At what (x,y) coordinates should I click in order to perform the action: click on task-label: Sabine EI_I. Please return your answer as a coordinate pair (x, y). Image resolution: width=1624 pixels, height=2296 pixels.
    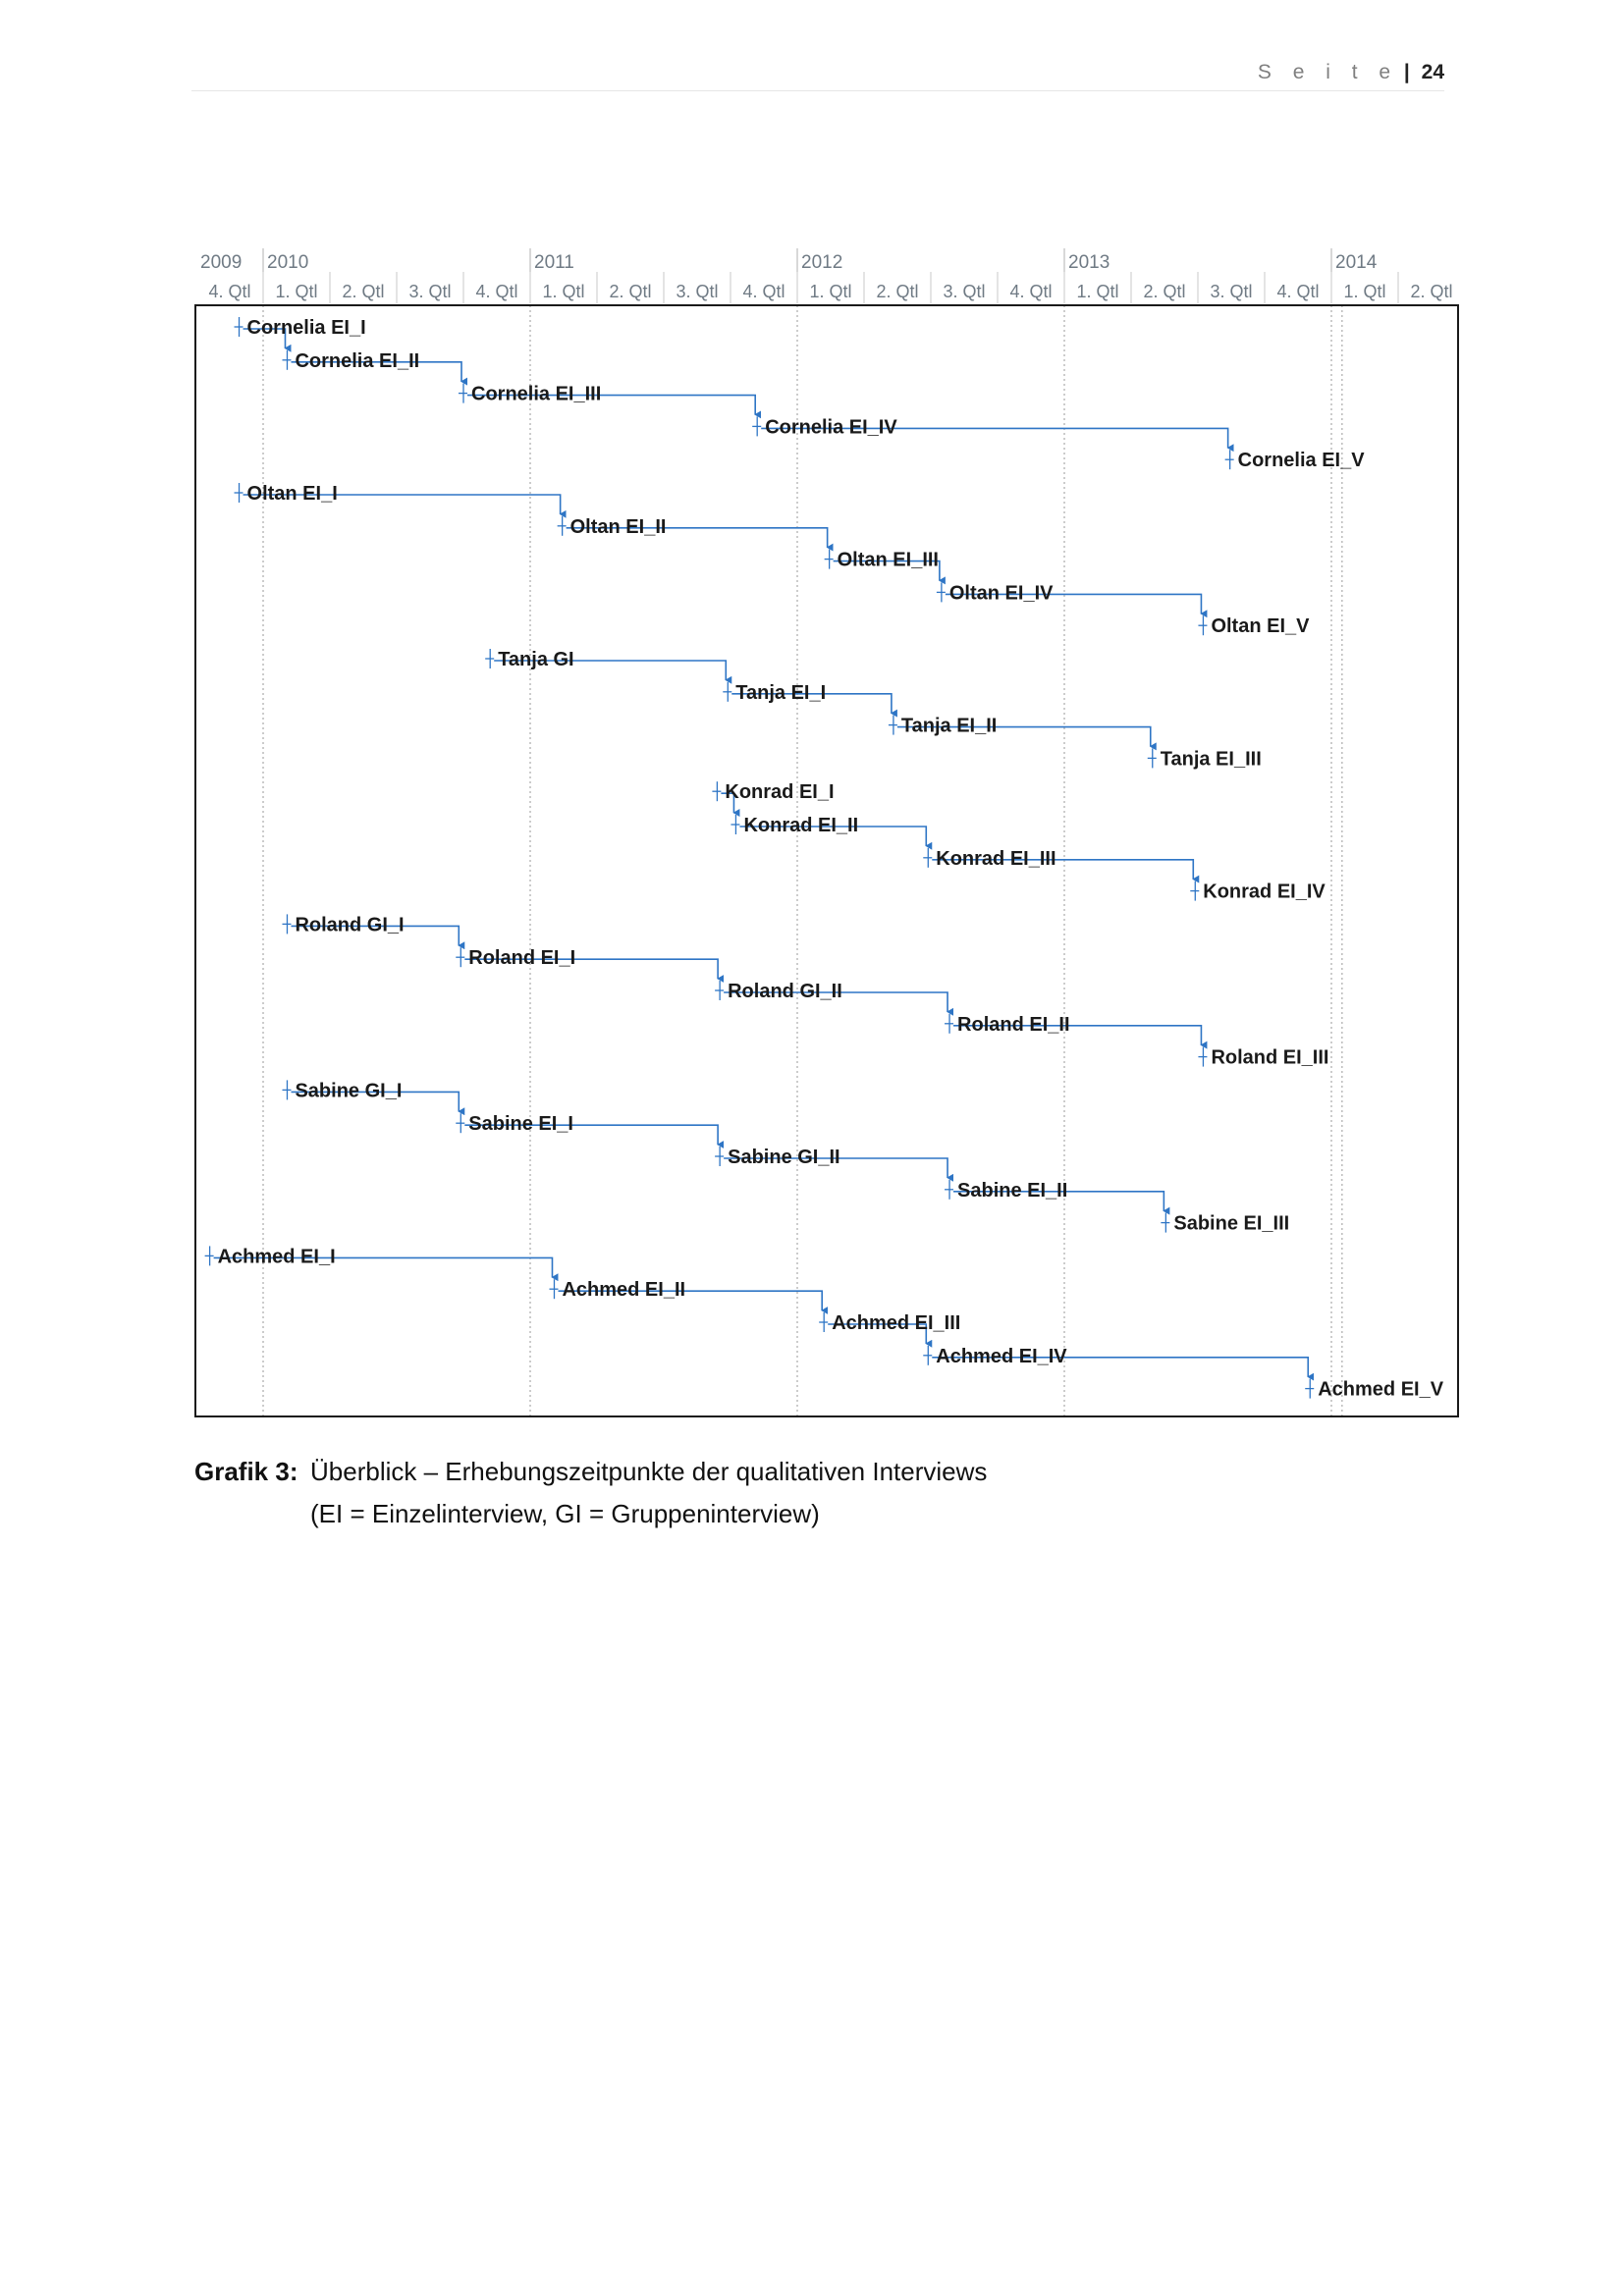
    Looking at the image, I should click on (520, 1124).